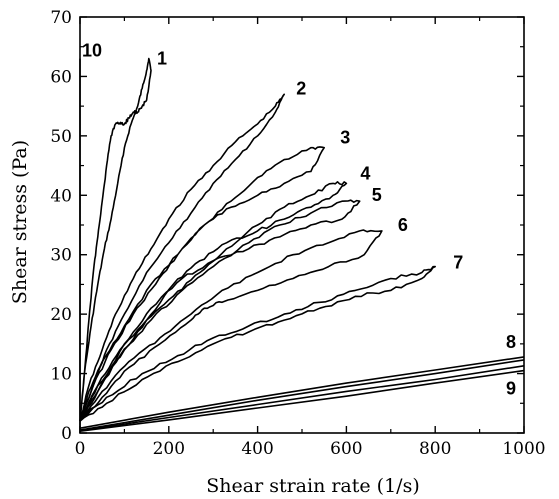 This screenshot has height=499, width=559. I want to click on x-tick-label: 600, so click(346, 449).